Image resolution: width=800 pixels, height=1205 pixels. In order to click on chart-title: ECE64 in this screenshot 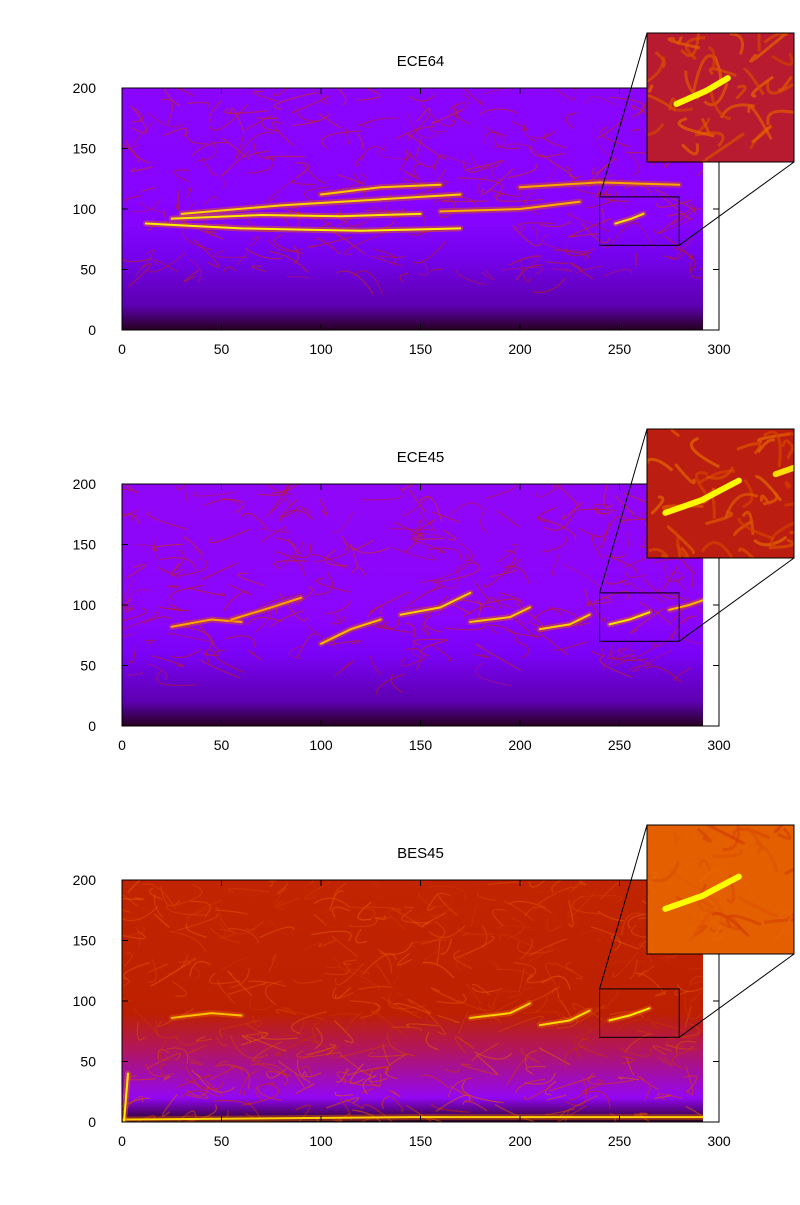, I will do `click(421, 61)`.